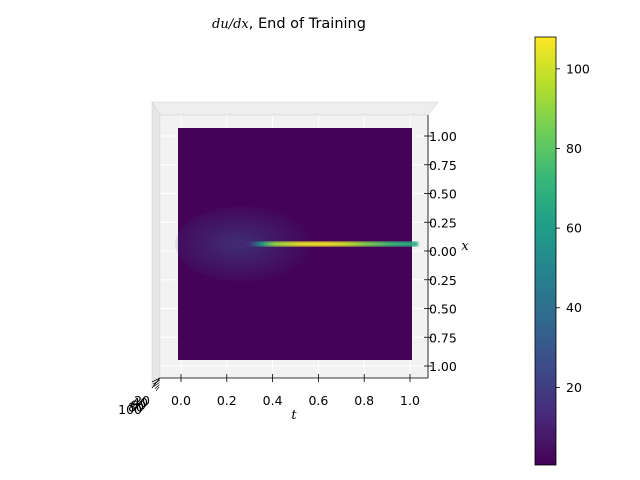 The height and width of the screenshot is (480, 640). Describe the element at coordinates (227, 400) in the screenshot. I see `t-axis-tick-label: 0.2` at that location.